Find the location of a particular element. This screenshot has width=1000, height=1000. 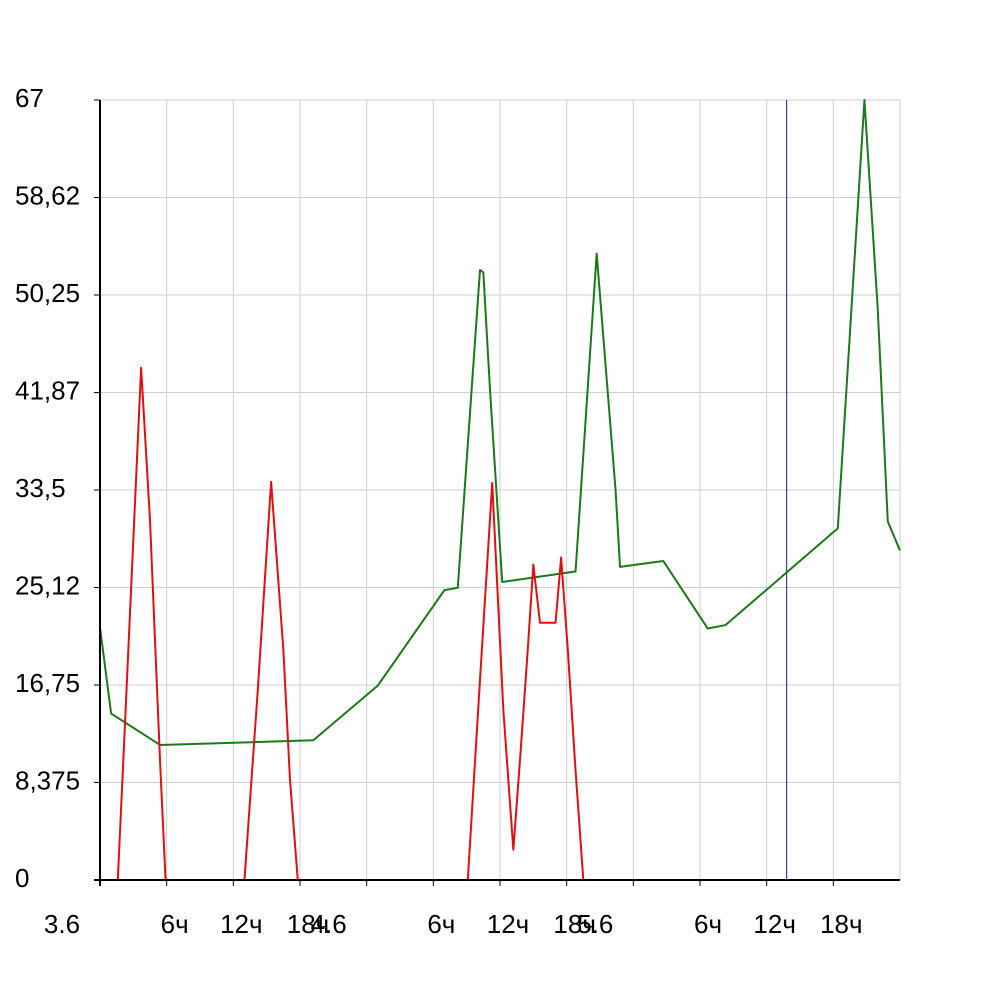

y-tick-label: 8,375 is located at coordinates (47, 780).